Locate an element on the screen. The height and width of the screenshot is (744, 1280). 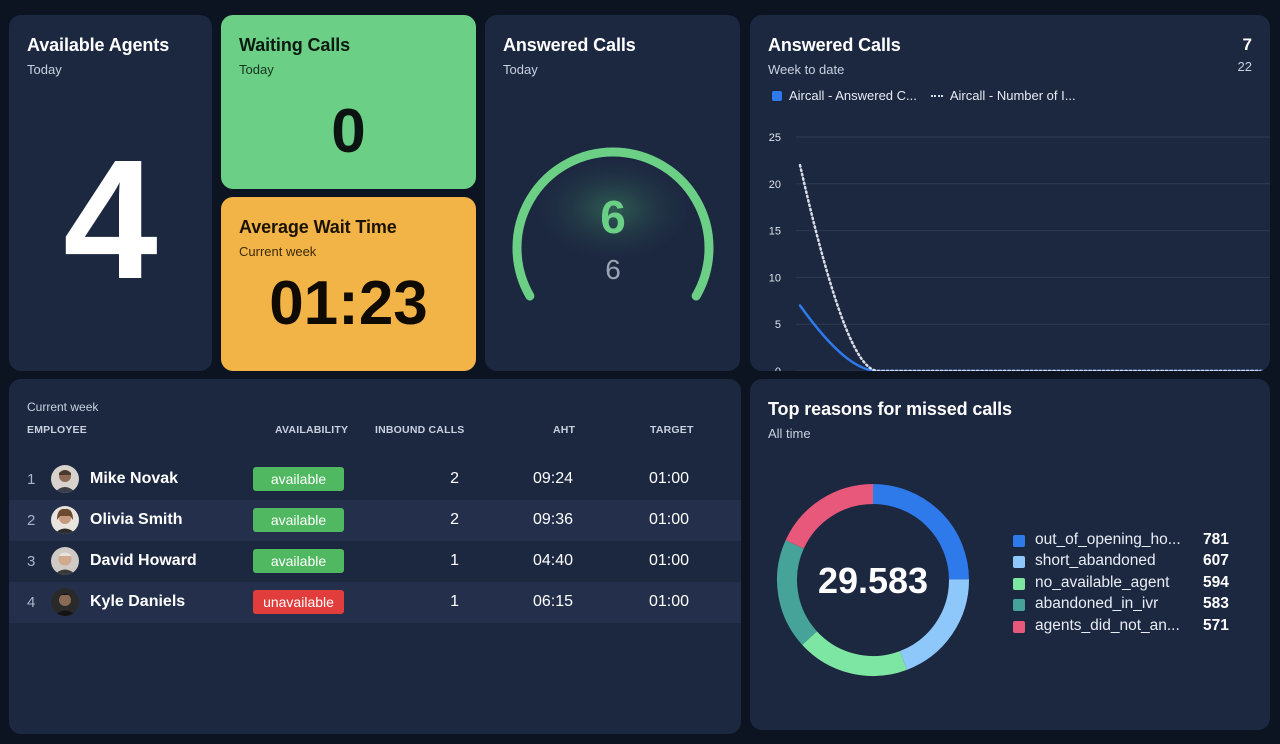
answered-calls-today-card: 6 6 Answered Calls Today is located at coordinates (612, 193).